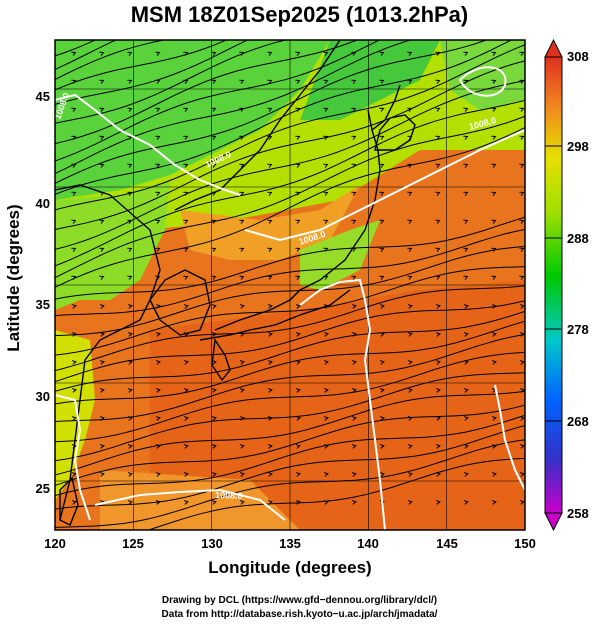 The height and width of the screenshot is (625, 599). Describe the element at coordinates (43, 96) in the screenshot. I see `y-tick-label: 45` at that location.